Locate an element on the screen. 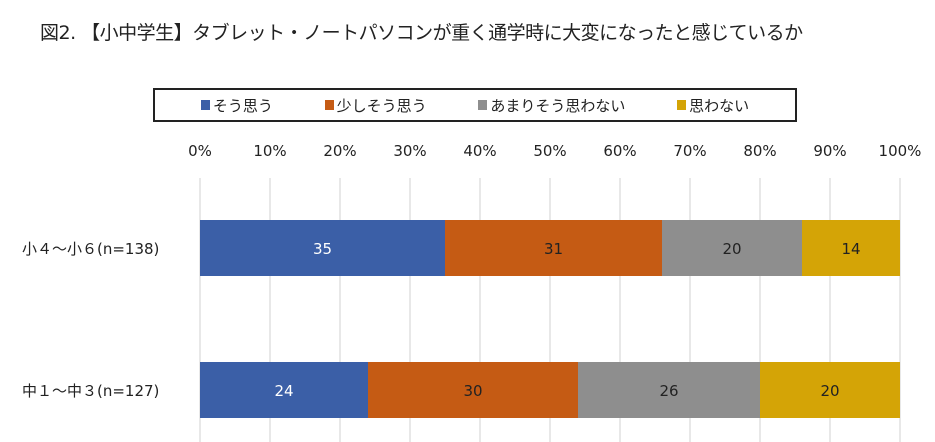 Image resolution: width=935 pixels, height=442 pixels. category-label: 中１～中３(n=127) is located at coordinates (90, 391).